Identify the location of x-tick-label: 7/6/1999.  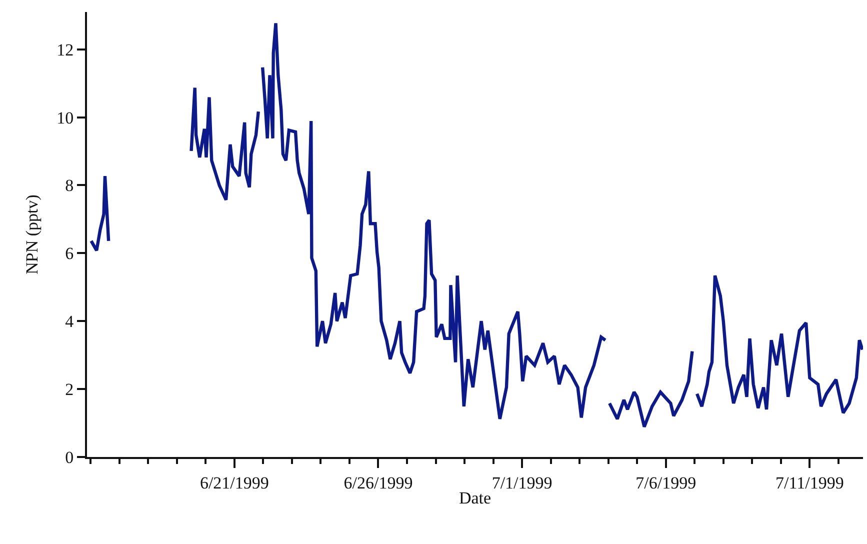
(666, 482).